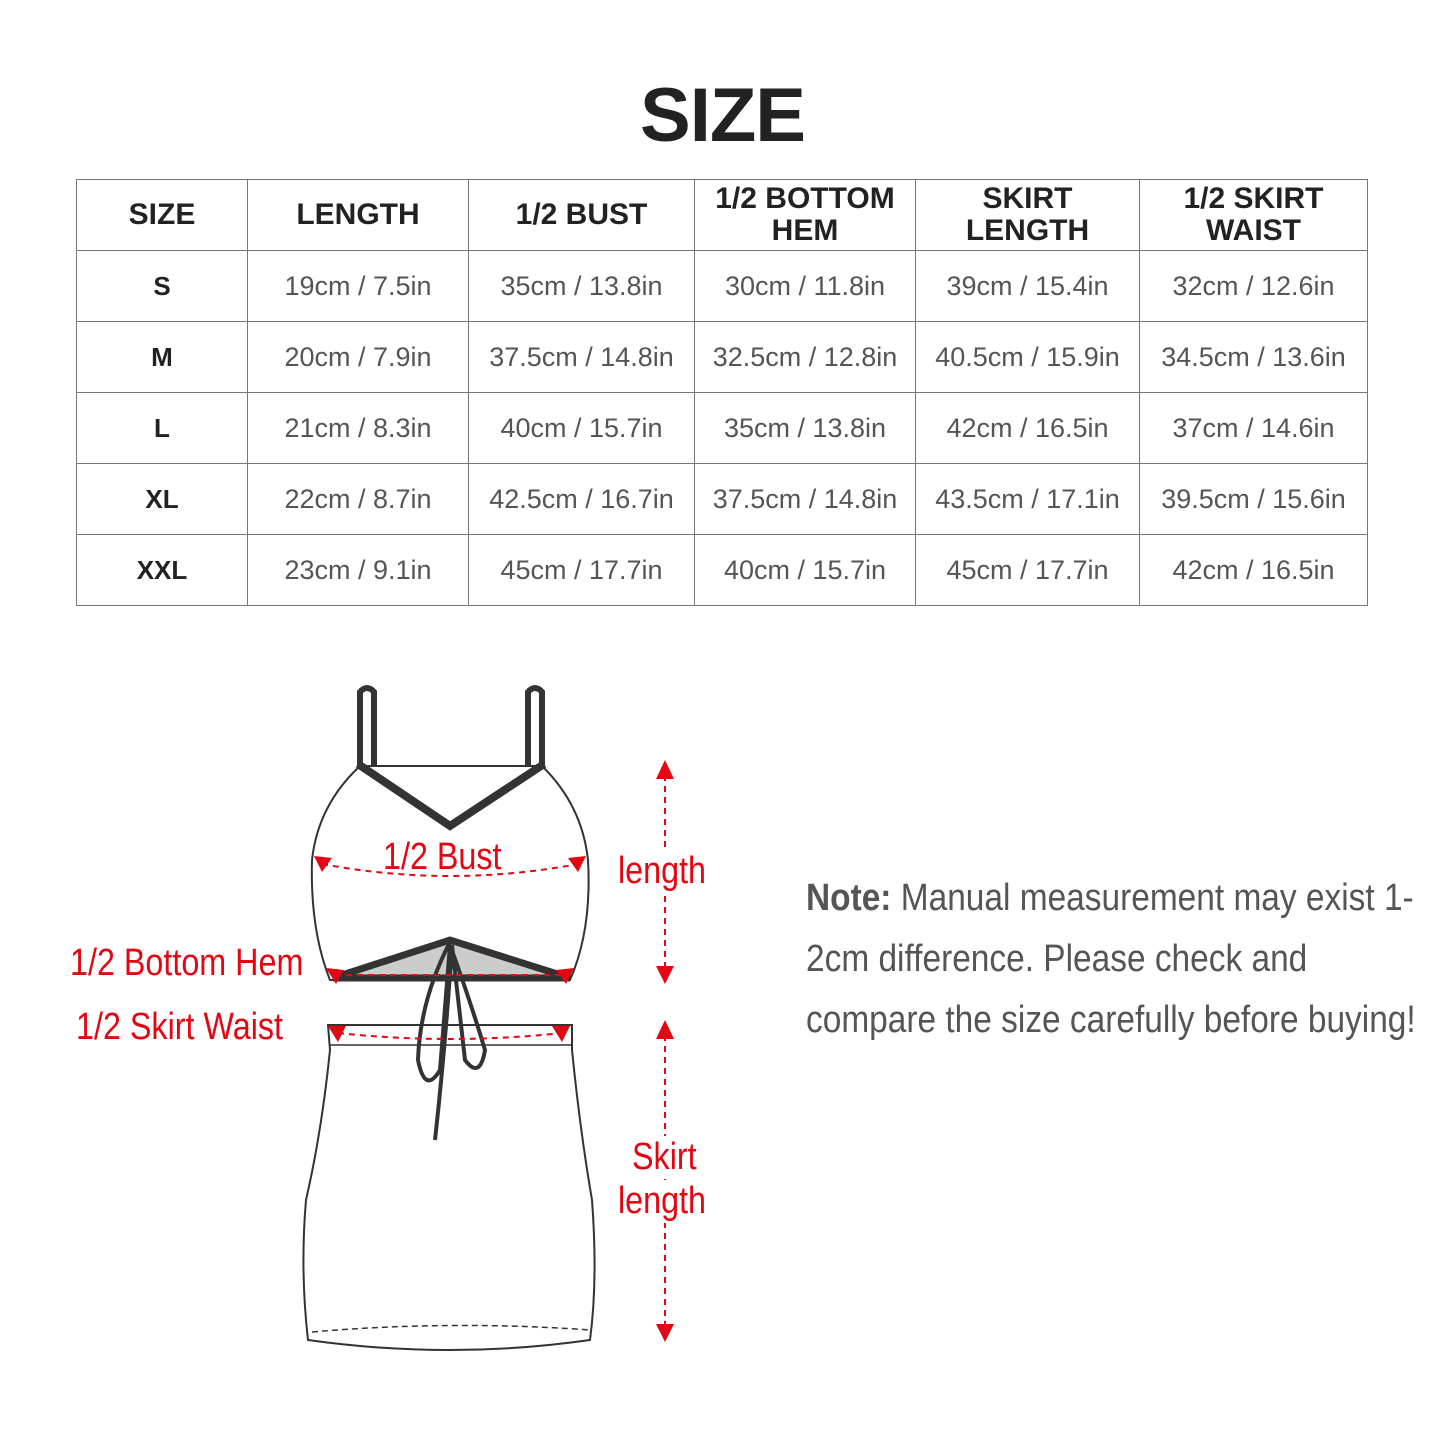 The image size is (1445, 1445). I want to click on header-bottom-hem: 1/2 BOTTOM HEM, so click(805, 215).